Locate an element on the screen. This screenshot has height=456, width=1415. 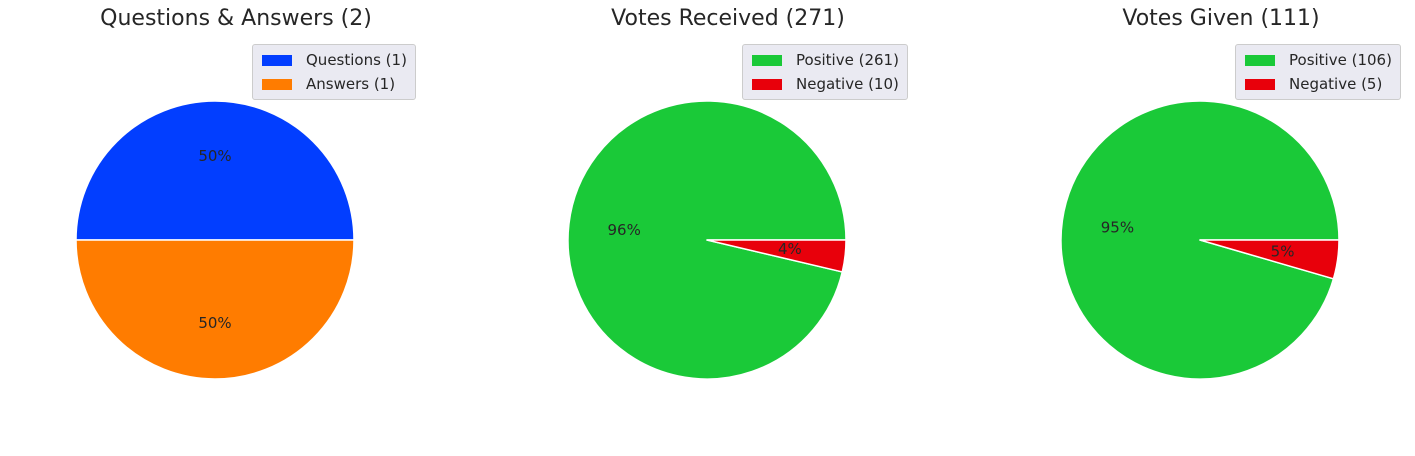
legend-label: Negative (5) is located at coordinates (1336, 84).